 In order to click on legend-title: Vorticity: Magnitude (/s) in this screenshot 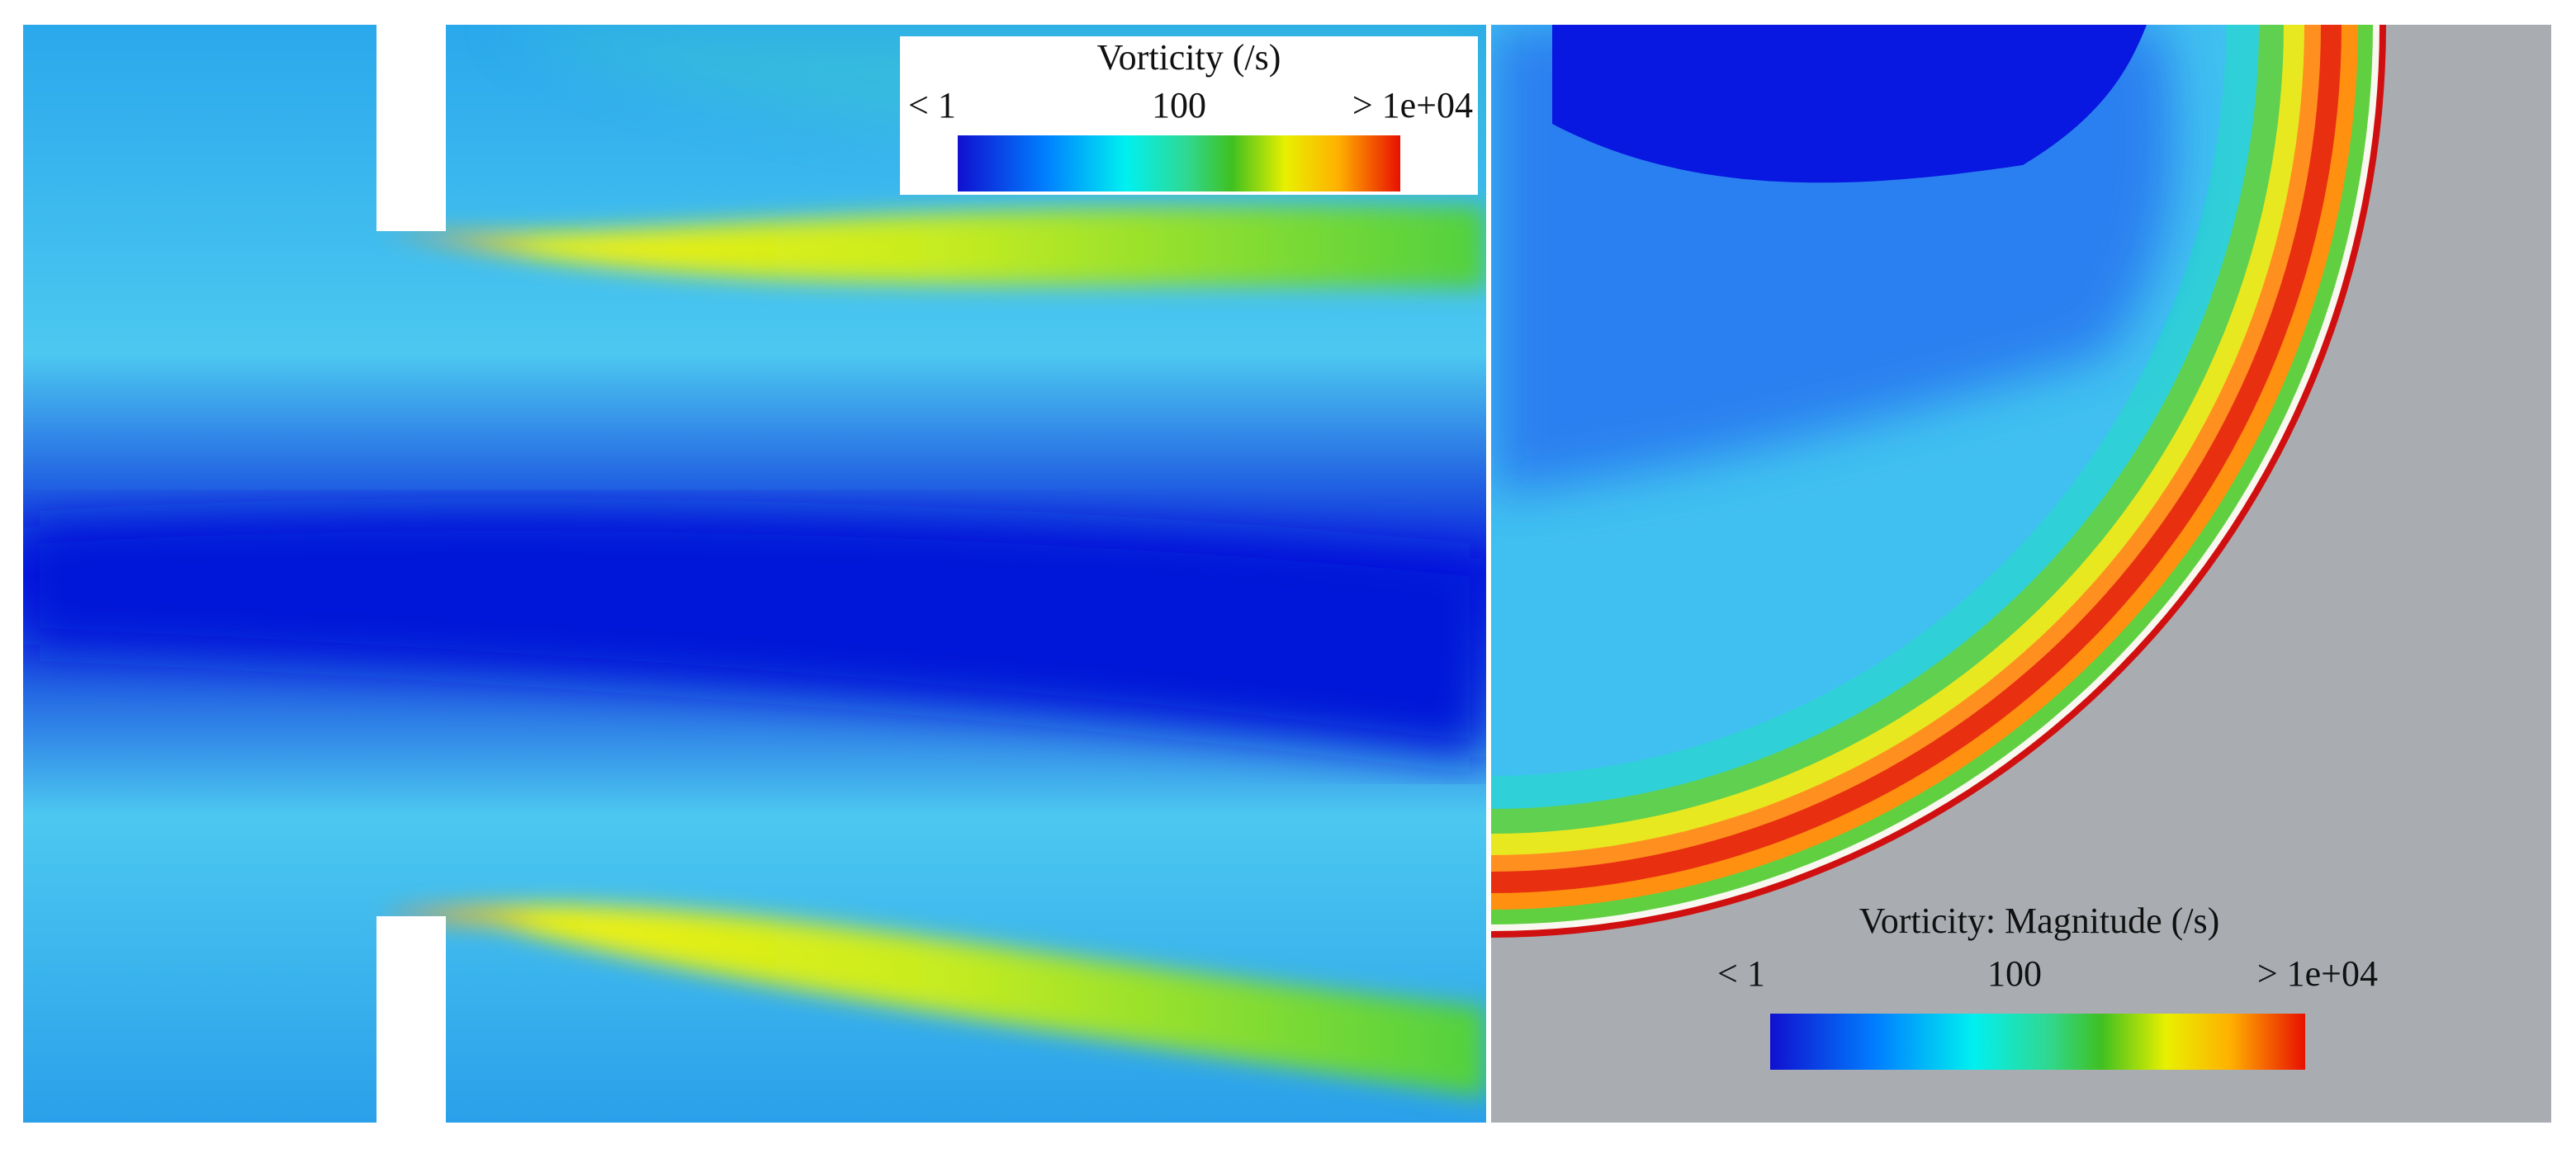, I will do `click(2039, 921)`.